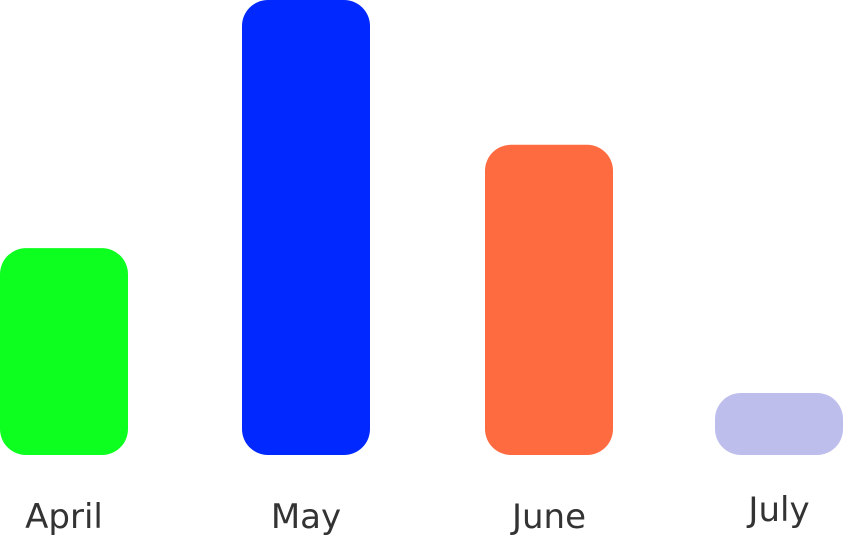  What do you see at coordinates (64, 351) in the screenshot?
I see `bar-april` at bounding box center [64, 351].